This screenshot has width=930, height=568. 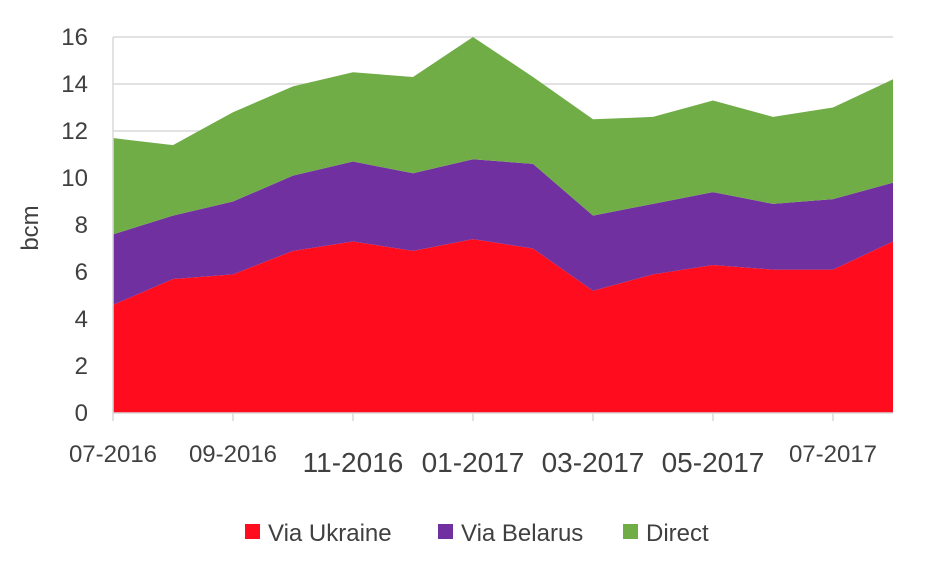 I want to click on legend-label: Via Ukraine, so click(x=330, y=533).